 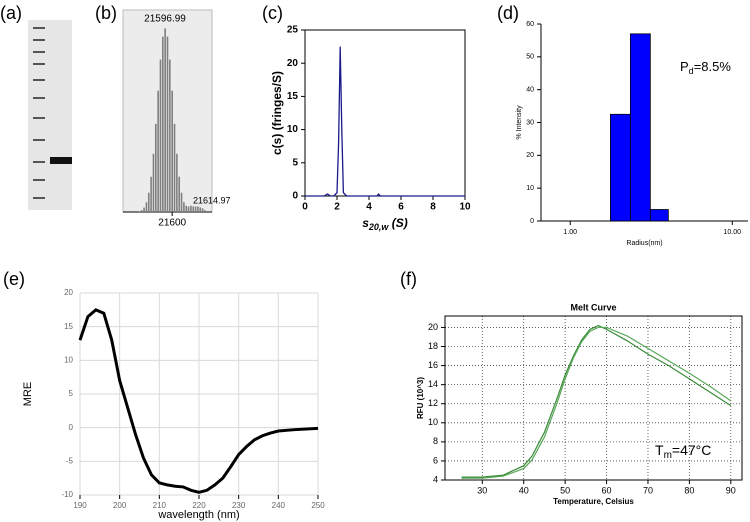 What do you see at coordinates (433, 346) in the screenshot?
I see `y-tick-label: 18` at bounding box center [433, 346].